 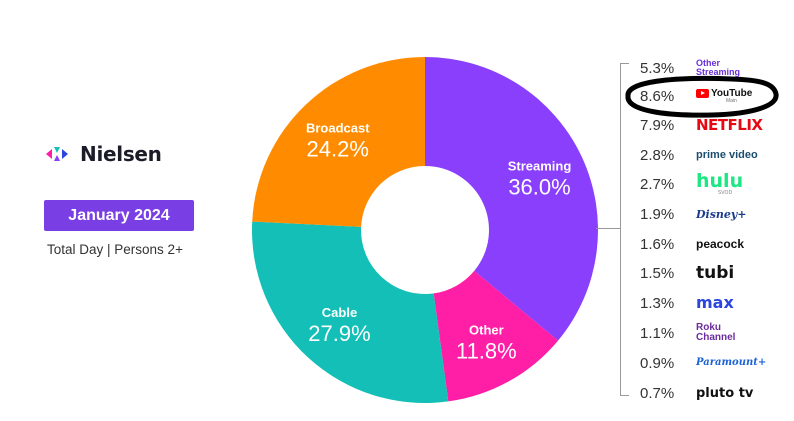 What do you see at coordinates (725, 393) in the screenshot?
I see `brand-label: pluto tv` at bounding box center [725, 393].